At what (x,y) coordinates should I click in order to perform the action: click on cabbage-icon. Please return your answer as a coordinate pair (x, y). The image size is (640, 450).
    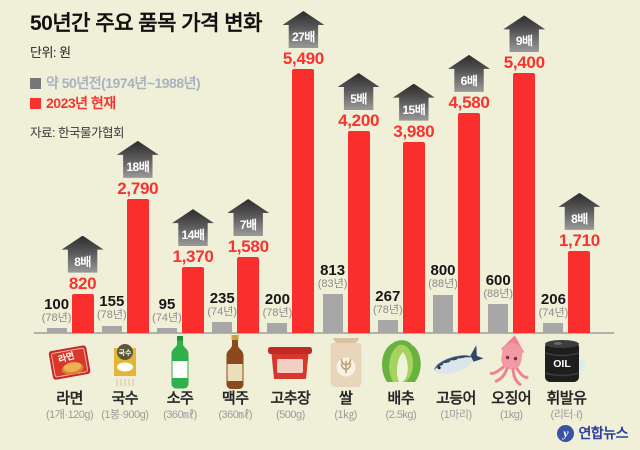
    Looking at the image, I should click on (400, 362).